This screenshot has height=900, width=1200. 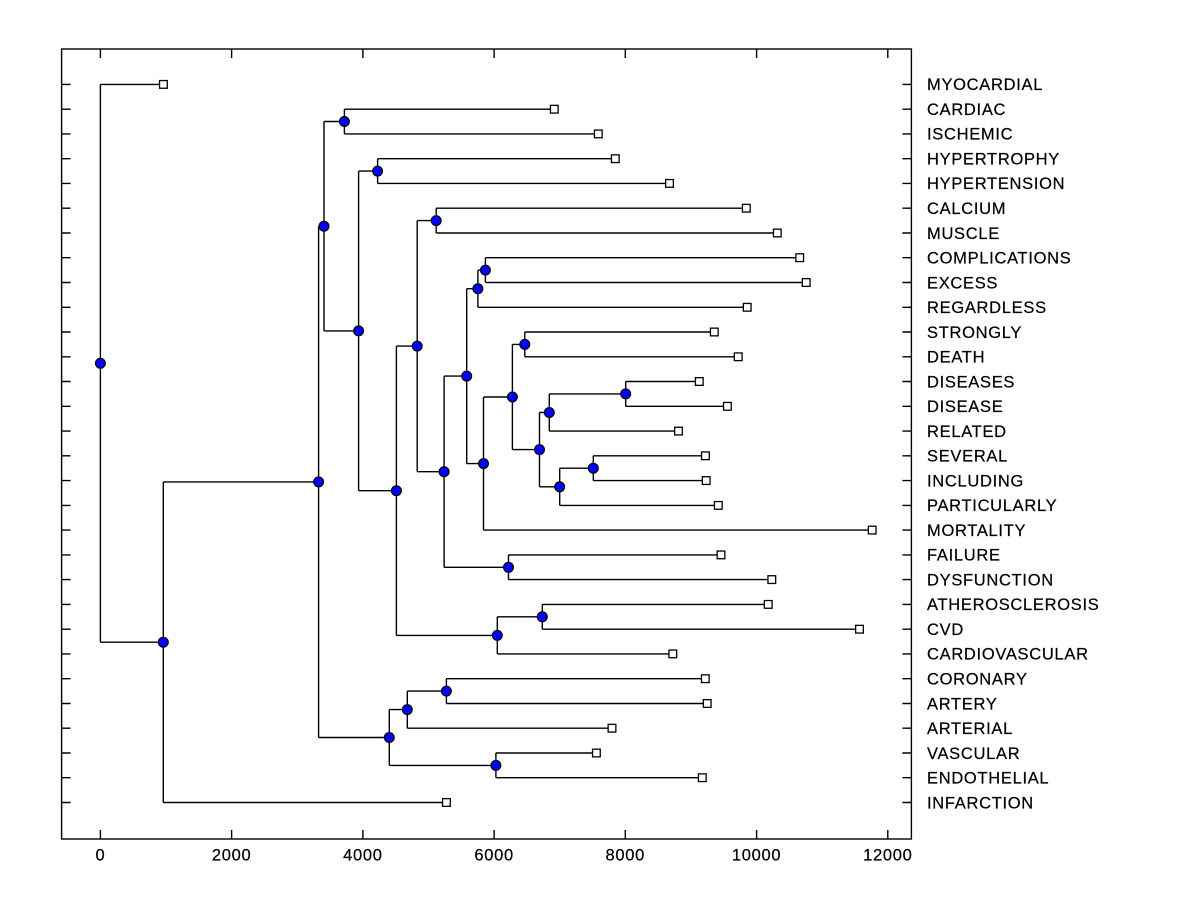 What do you see at coordinates (971, 382) in the screenshot?
I see `svg-text: DISEASES` at bounding box center [971, 382].